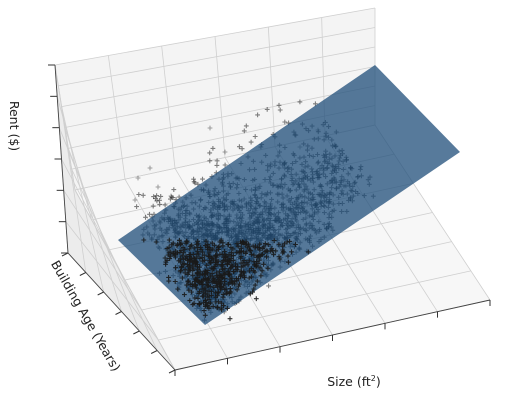  Describe the element at coordinates (354, 381) in the screenshot. I see `xlabel: Size (ft2)` at that location.